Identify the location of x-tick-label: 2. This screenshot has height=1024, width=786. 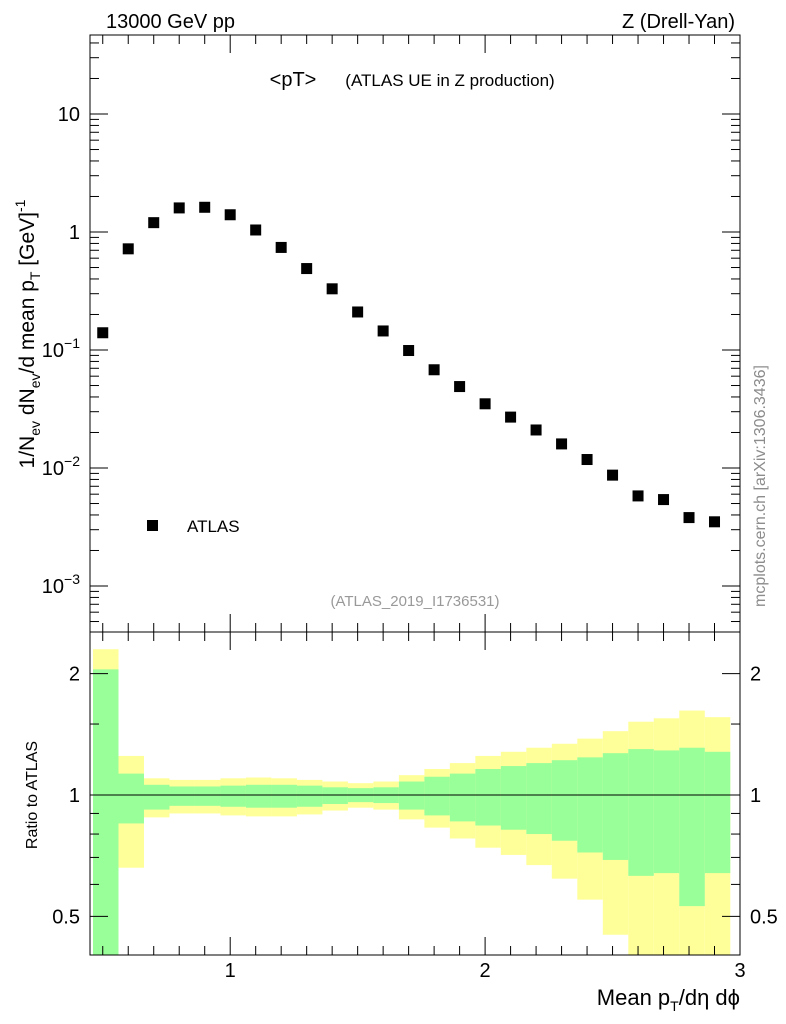
(485, 971).